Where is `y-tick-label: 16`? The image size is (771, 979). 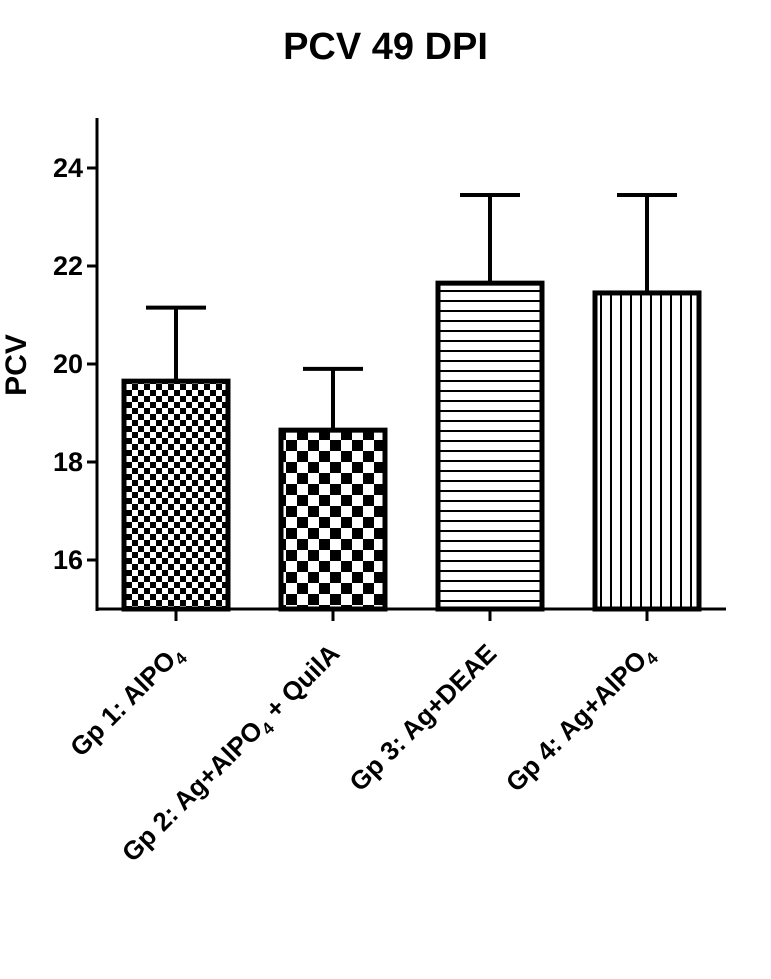 y-tick-label: 16 is located at coordinates (68, 560).